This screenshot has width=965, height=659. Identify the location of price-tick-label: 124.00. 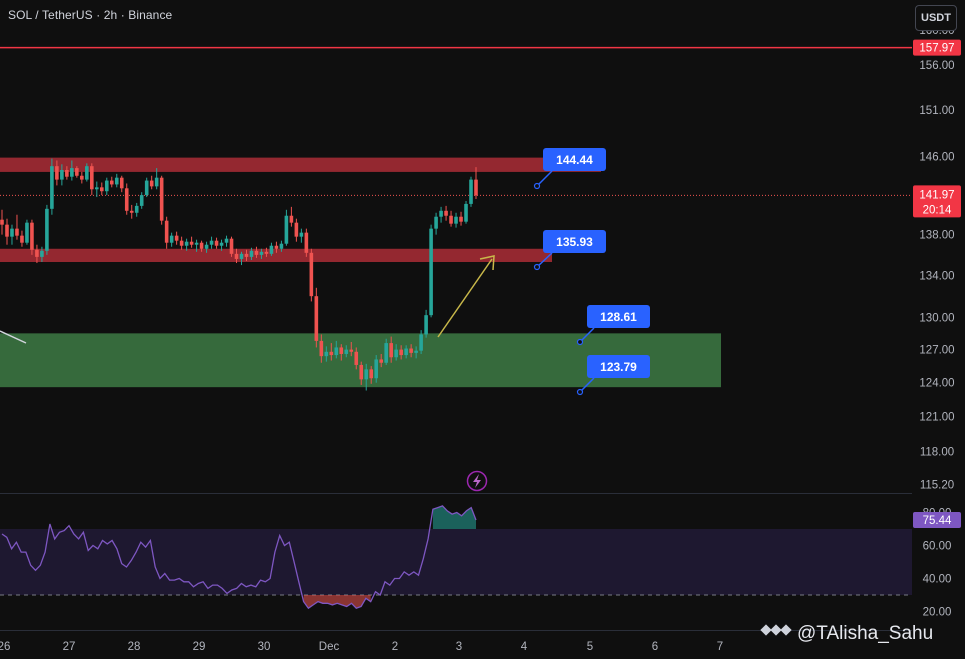
(936, 384).